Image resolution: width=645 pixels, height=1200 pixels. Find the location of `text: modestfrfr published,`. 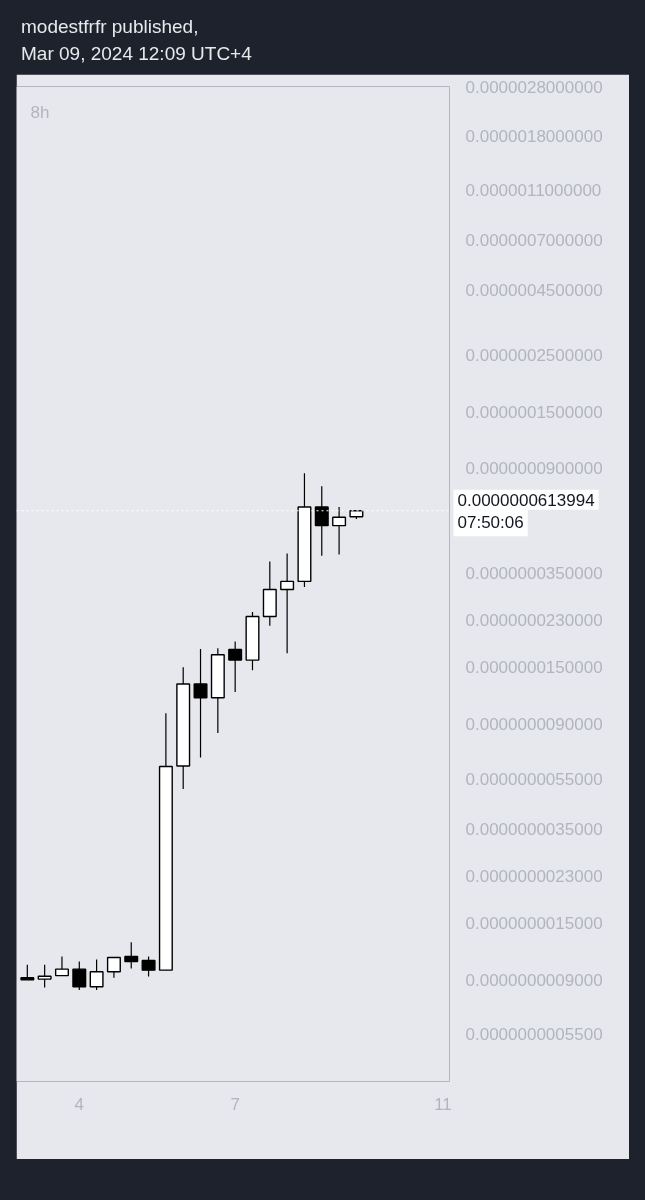

text: modestfrfr published, is located at coordinates (110, 26).